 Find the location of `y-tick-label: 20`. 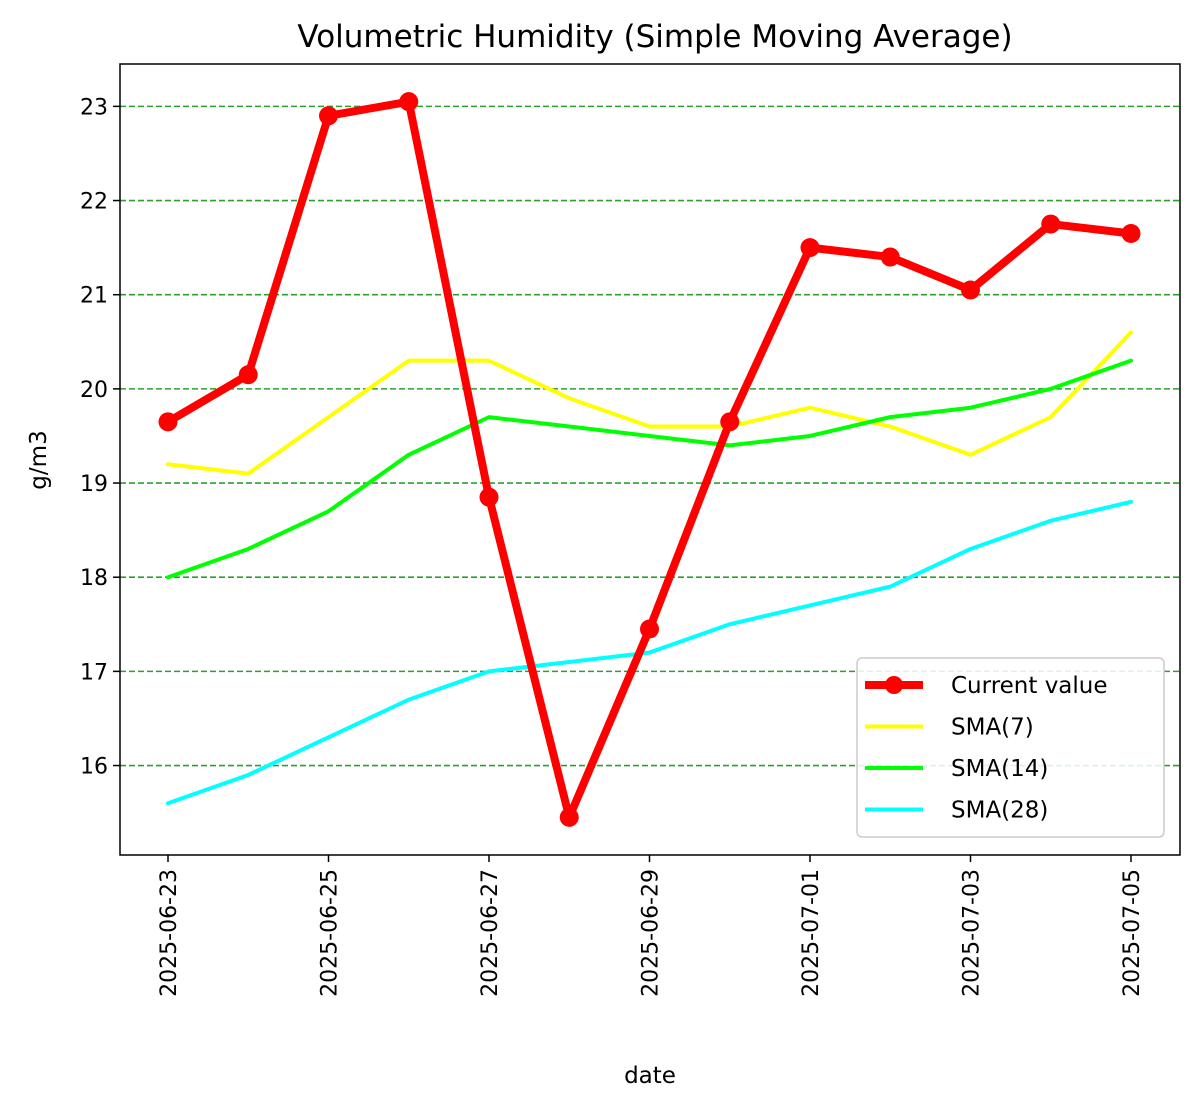

y-tick-label: 20 is located at coordinates (94, 390).